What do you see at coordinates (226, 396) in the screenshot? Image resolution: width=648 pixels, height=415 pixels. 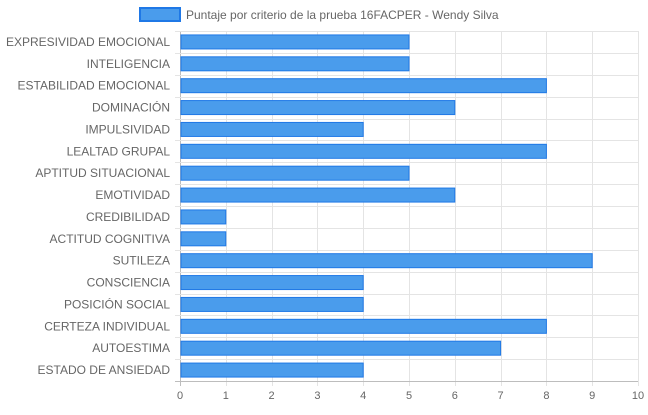 I see `x-tick-label: 1` at bounding box center [226, 396].